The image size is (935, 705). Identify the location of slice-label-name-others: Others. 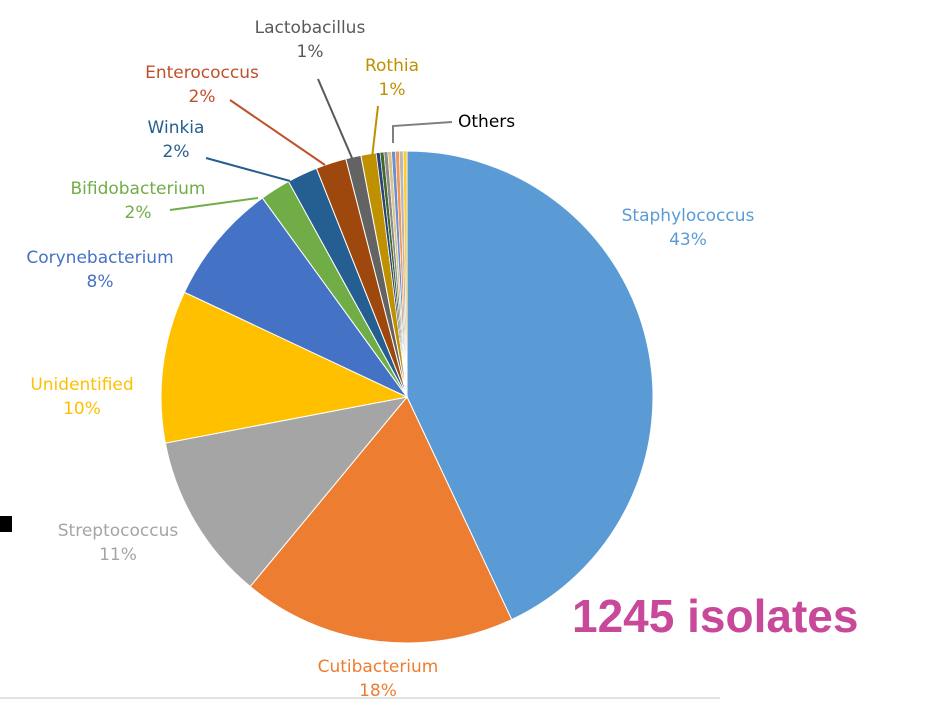
(486, 122).